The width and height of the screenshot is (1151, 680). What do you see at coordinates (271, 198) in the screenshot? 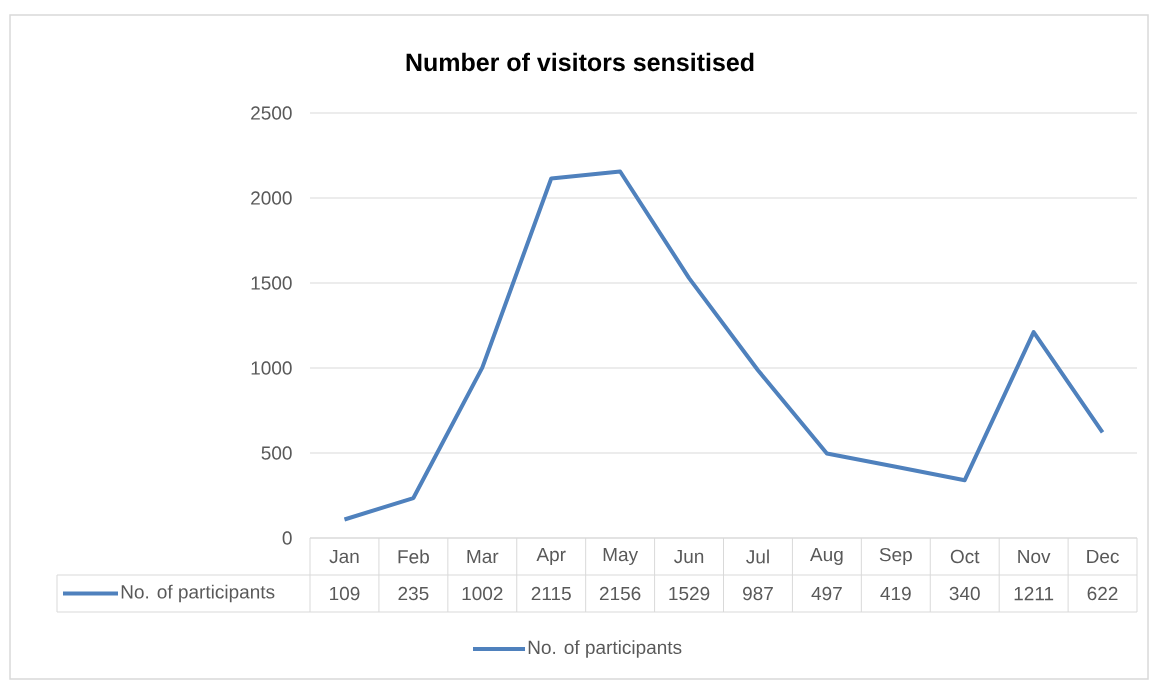
I see `y-tick-label: 2000` at bounding box center [271, 198].